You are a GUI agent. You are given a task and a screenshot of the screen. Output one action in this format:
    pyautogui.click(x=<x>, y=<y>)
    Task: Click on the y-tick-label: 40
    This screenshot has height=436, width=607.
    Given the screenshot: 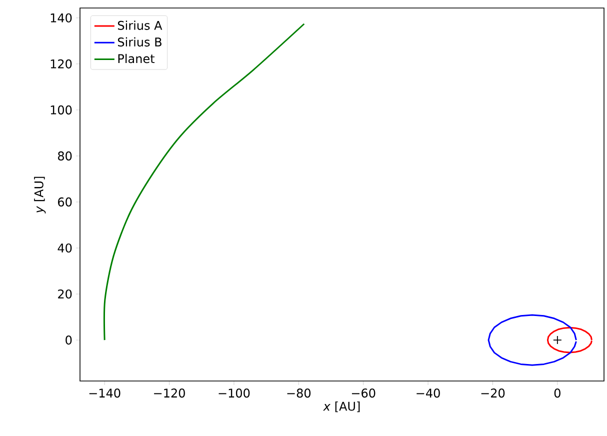 What is the action you would take?
    pyautogui.click(x=65, y=248)
    